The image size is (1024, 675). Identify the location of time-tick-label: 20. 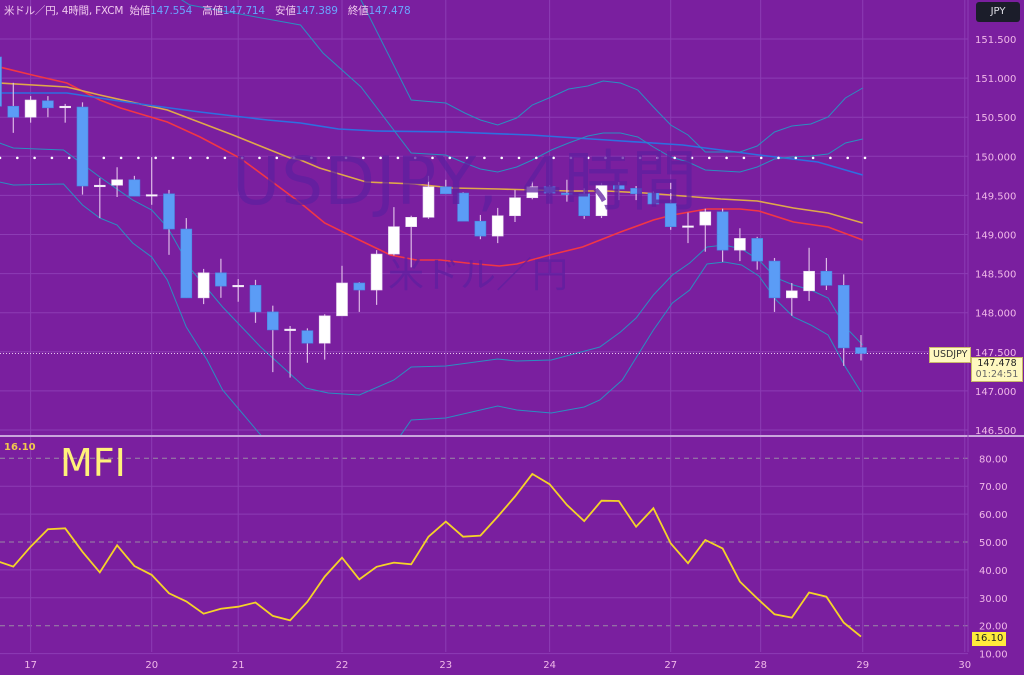
(151, 665).